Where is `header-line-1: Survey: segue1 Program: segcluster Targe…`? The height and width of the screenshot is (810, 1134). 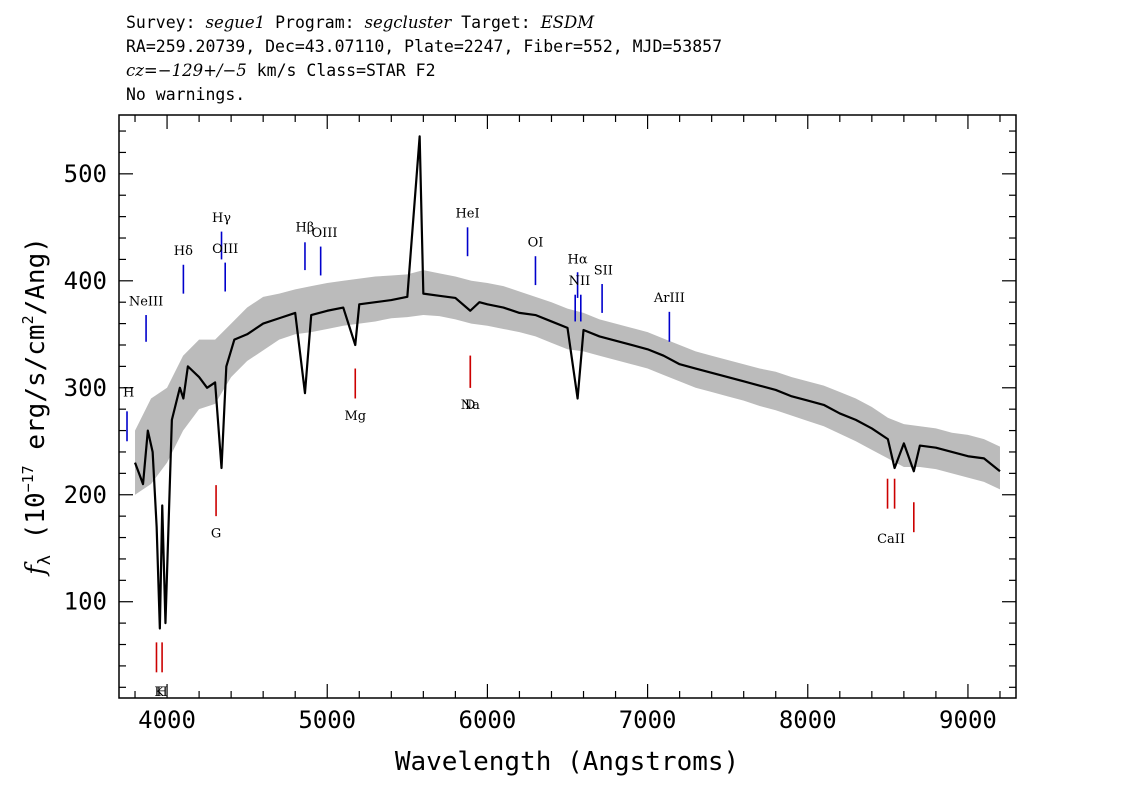 header-line-1: Survey: segue1 Program: segcluster Targe… is located at coordinates (360, 22).